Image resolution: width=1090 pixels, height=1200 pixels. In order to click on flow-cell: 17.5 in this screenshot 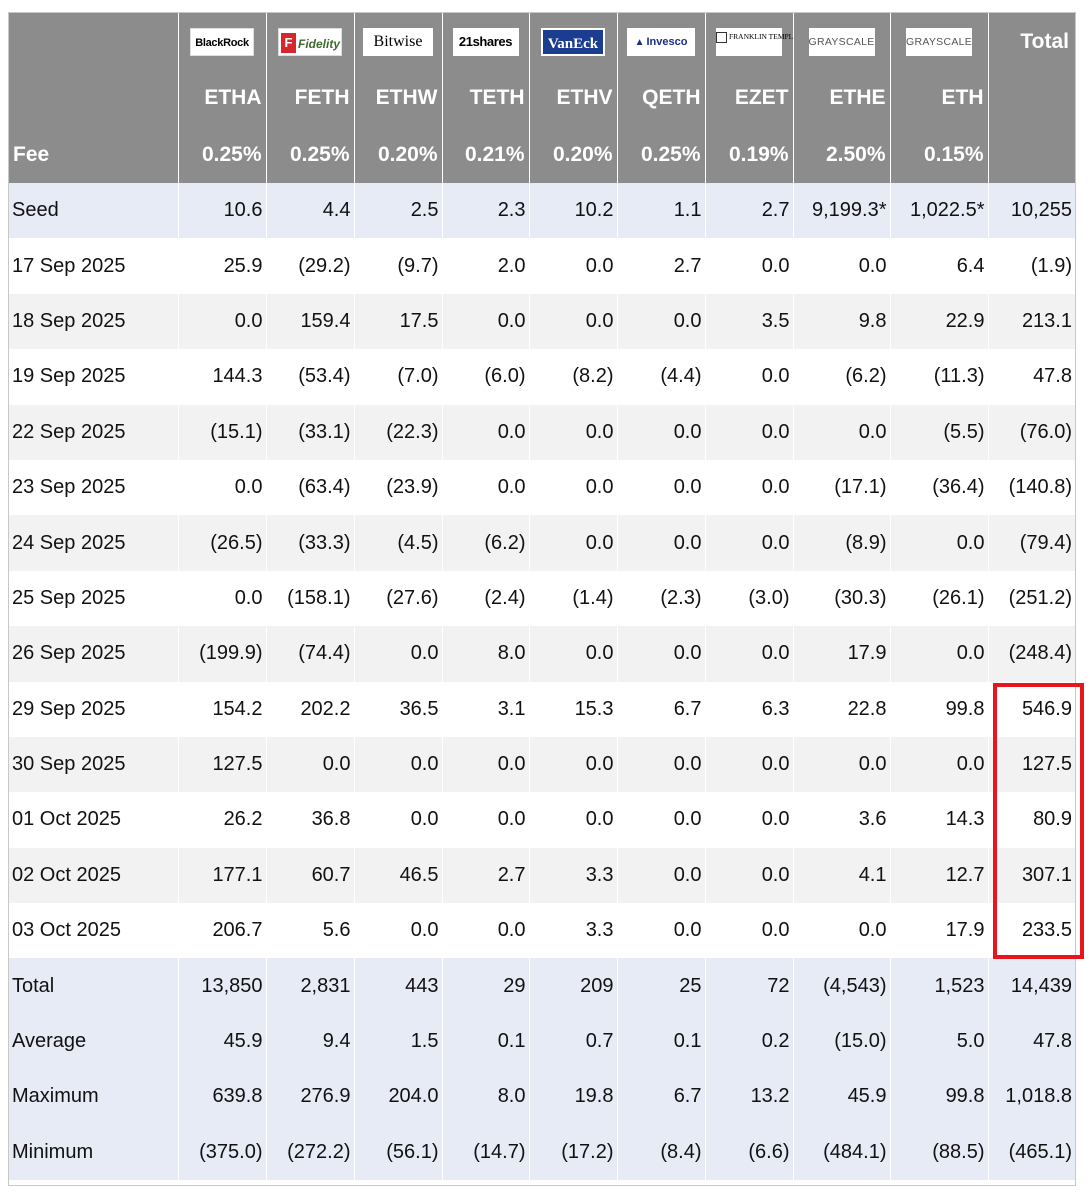, I will do `click(397, 321)`.